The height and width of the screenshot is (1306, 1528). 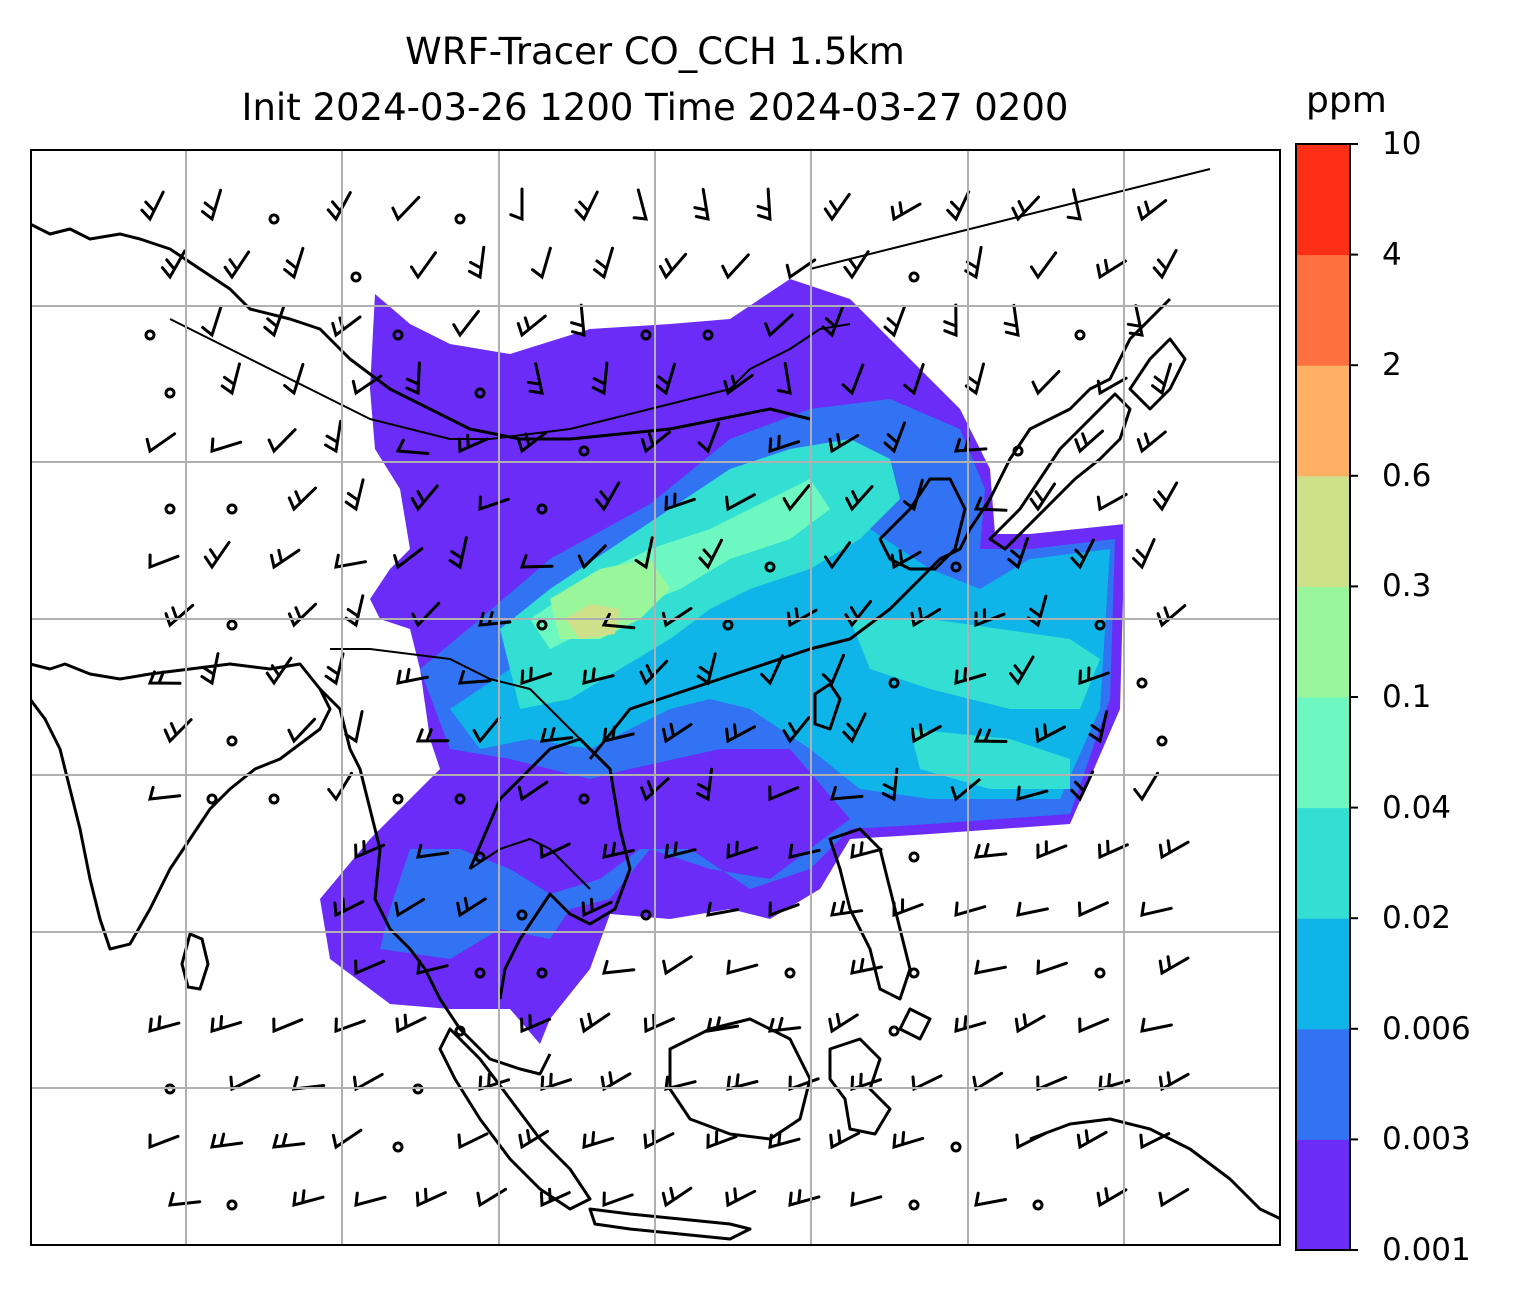 What do you see at coordinates (827, 706) in the screenshot?
I see `coastline-taiwan` at bounding box center [827, 706].